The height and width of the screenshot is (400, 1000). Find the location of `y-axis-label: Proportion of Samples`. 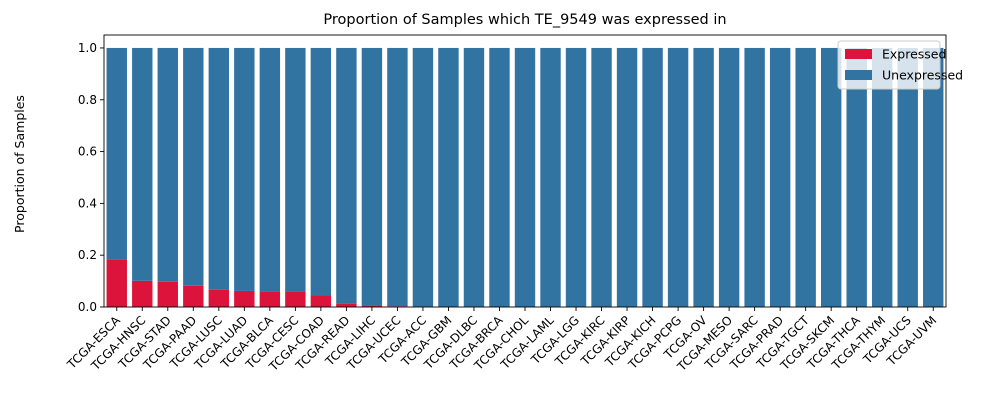

y-axis-label: Proportion of Samples is located at coordinates (19, 164).